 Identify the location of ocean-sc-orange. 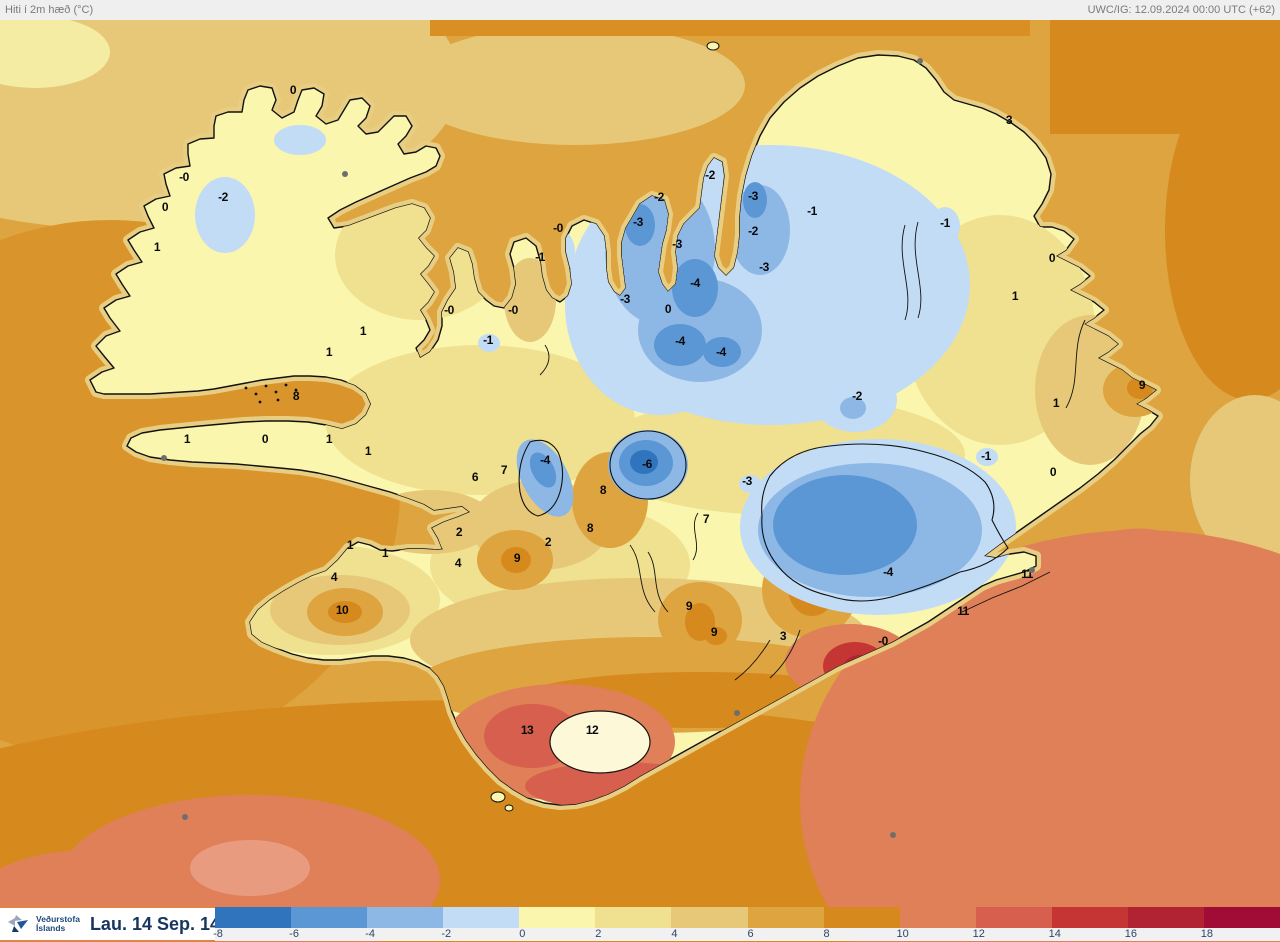
(650, 871).